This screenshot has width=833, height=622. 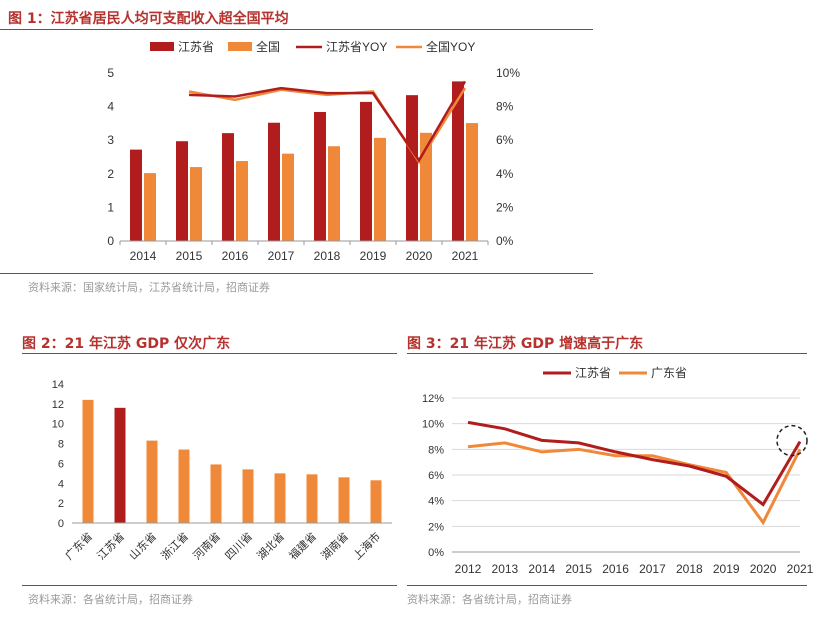 I want to click on bar-national-2017, so click(x=288, y=197).